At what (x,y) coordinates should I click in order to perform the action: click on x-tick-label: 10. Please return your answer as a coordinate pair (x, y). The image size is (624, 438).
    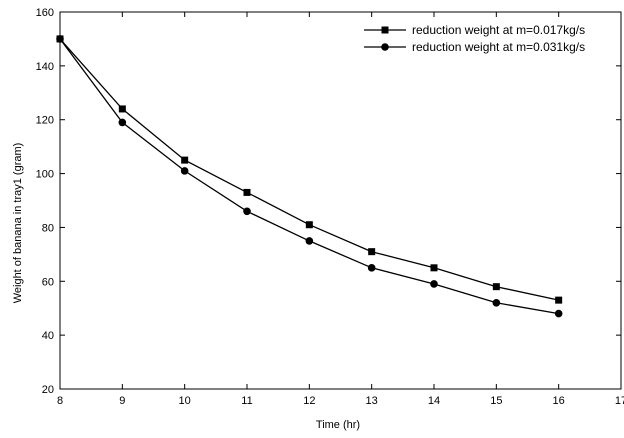
    Looking at the image, I should click on (185, 401).